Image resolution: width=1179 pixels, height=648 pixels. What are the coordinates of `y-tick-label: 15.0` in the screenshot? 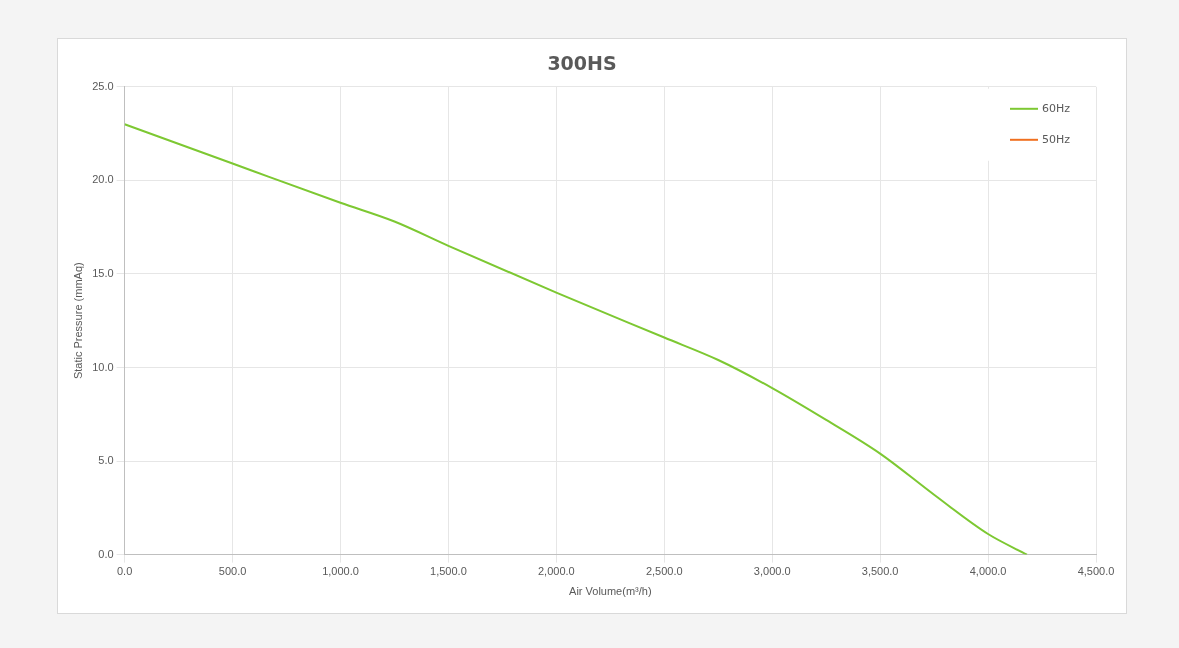 It's located at (103, 272).